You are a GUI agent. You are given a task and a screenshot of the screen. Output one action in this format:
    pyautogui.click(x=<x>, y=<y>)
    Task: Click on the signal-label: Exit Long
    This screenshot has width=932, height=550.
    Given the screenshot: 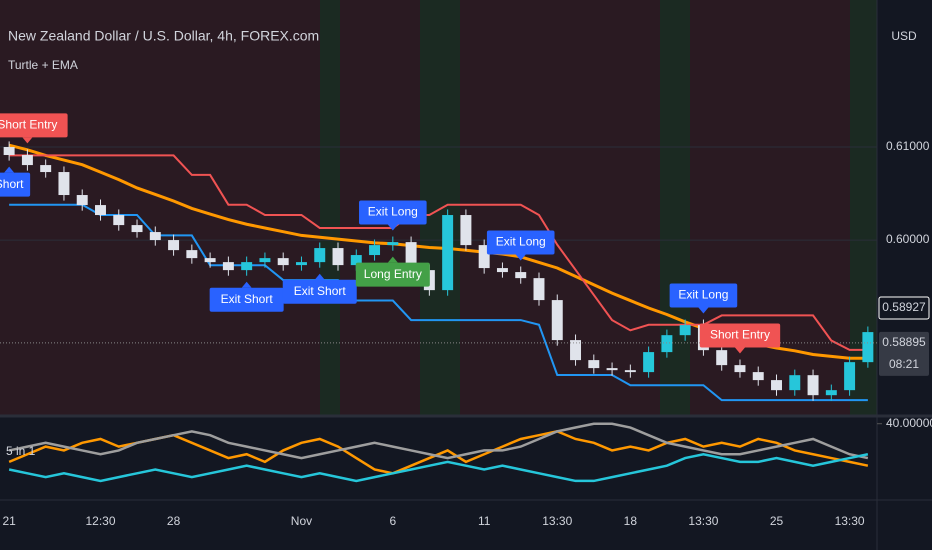 What is the action you would take?
    pyautogui.click(x=393, y=215)
    